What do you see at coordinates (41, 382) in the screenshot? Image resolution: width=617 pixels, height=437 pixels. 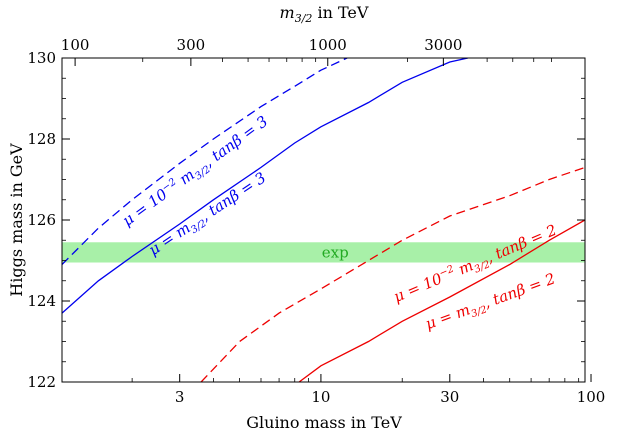 I see `y-tick-label-0: 122` at bounding box center [41, 382].